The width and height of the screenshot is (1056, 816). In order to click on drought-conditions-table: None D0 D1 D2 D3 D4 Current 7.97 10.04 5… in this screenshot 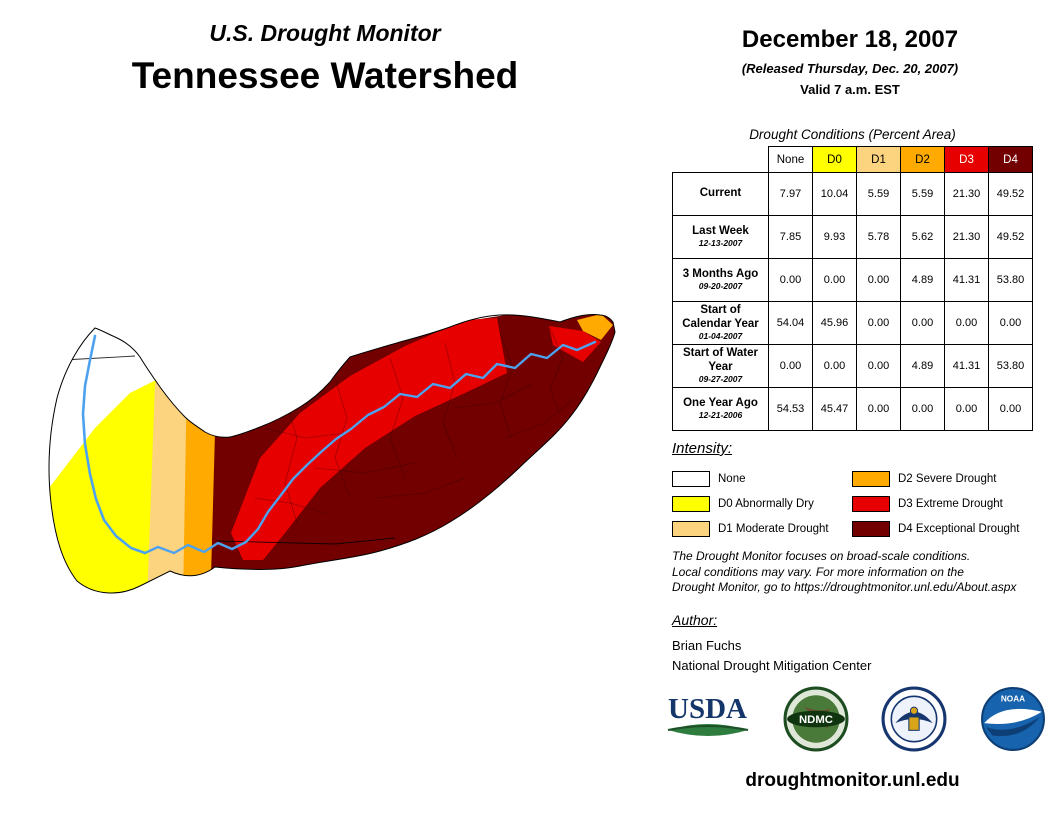, I will do `click(852, 288)`.